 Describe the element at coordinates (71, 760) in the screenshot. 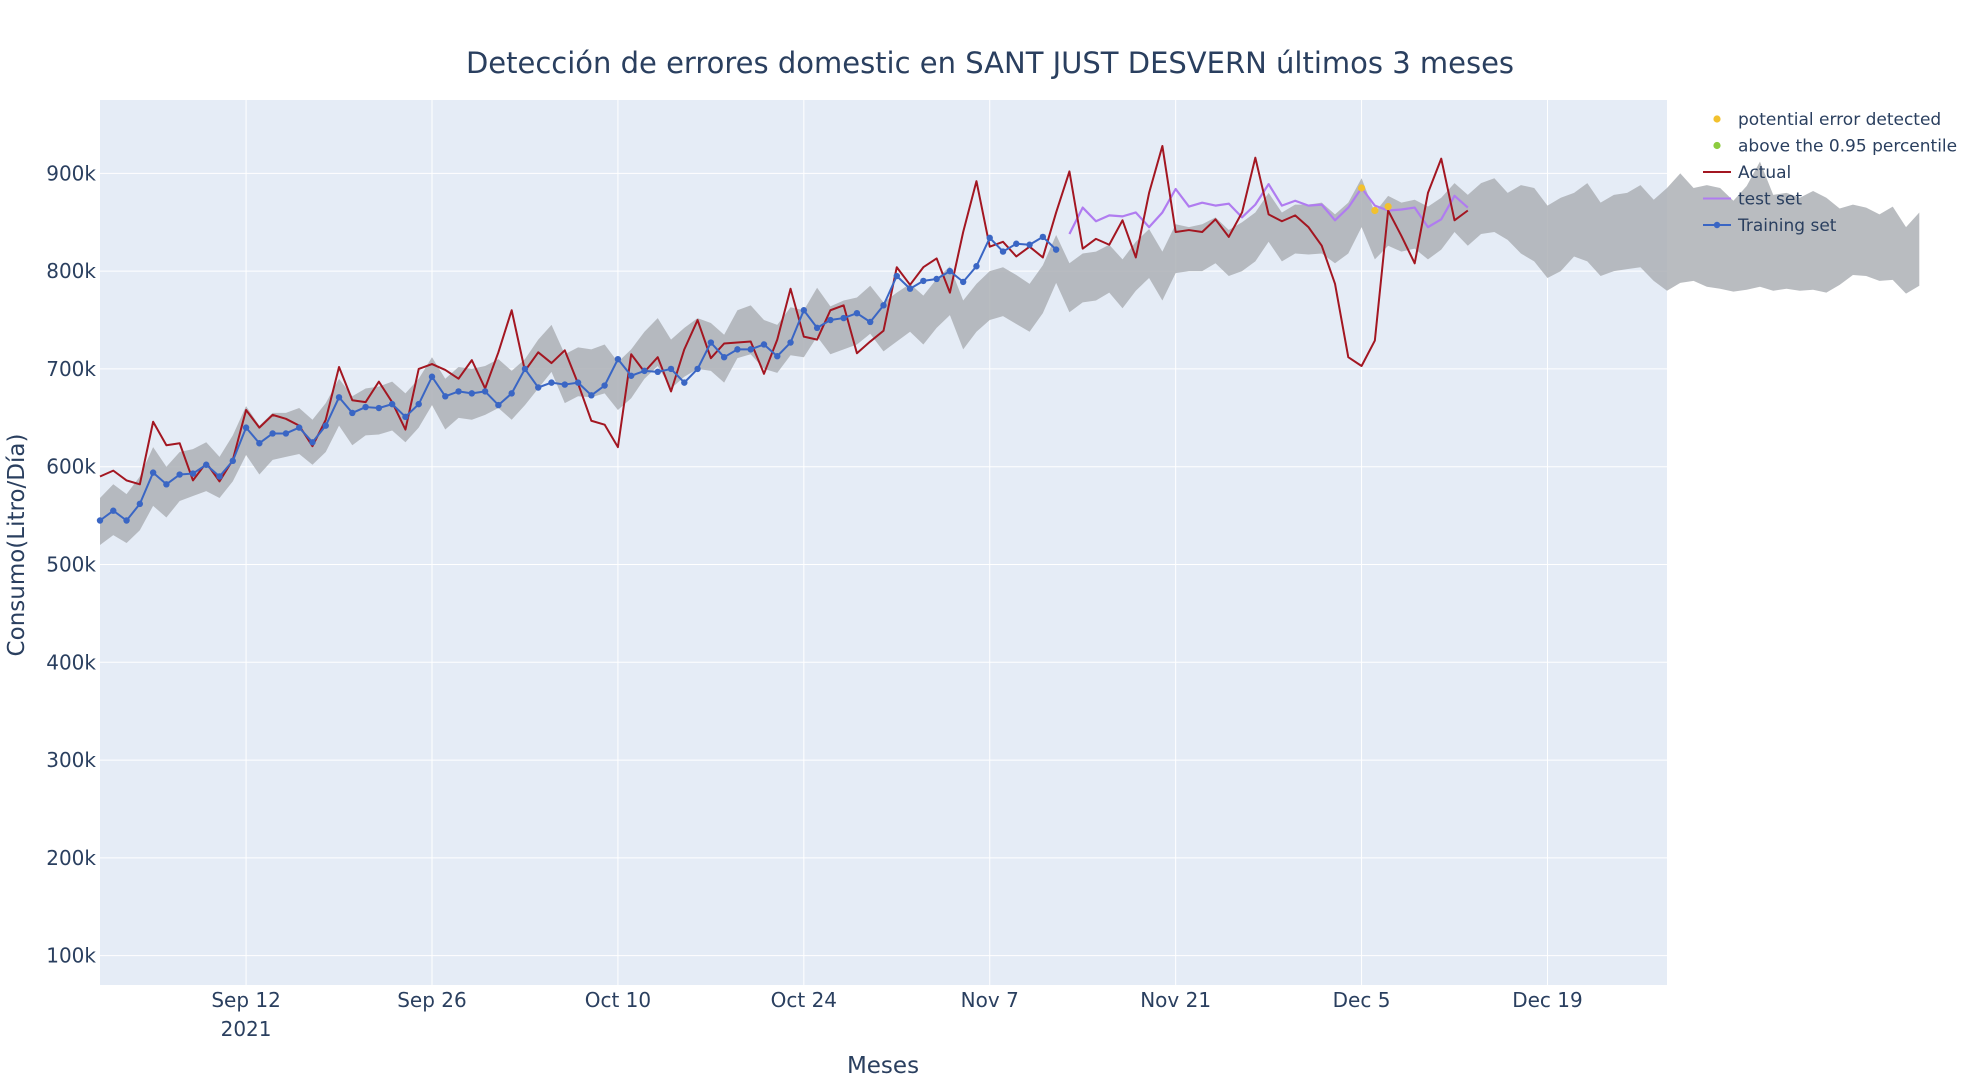

I see `y-tick-label: 300k` at that location.